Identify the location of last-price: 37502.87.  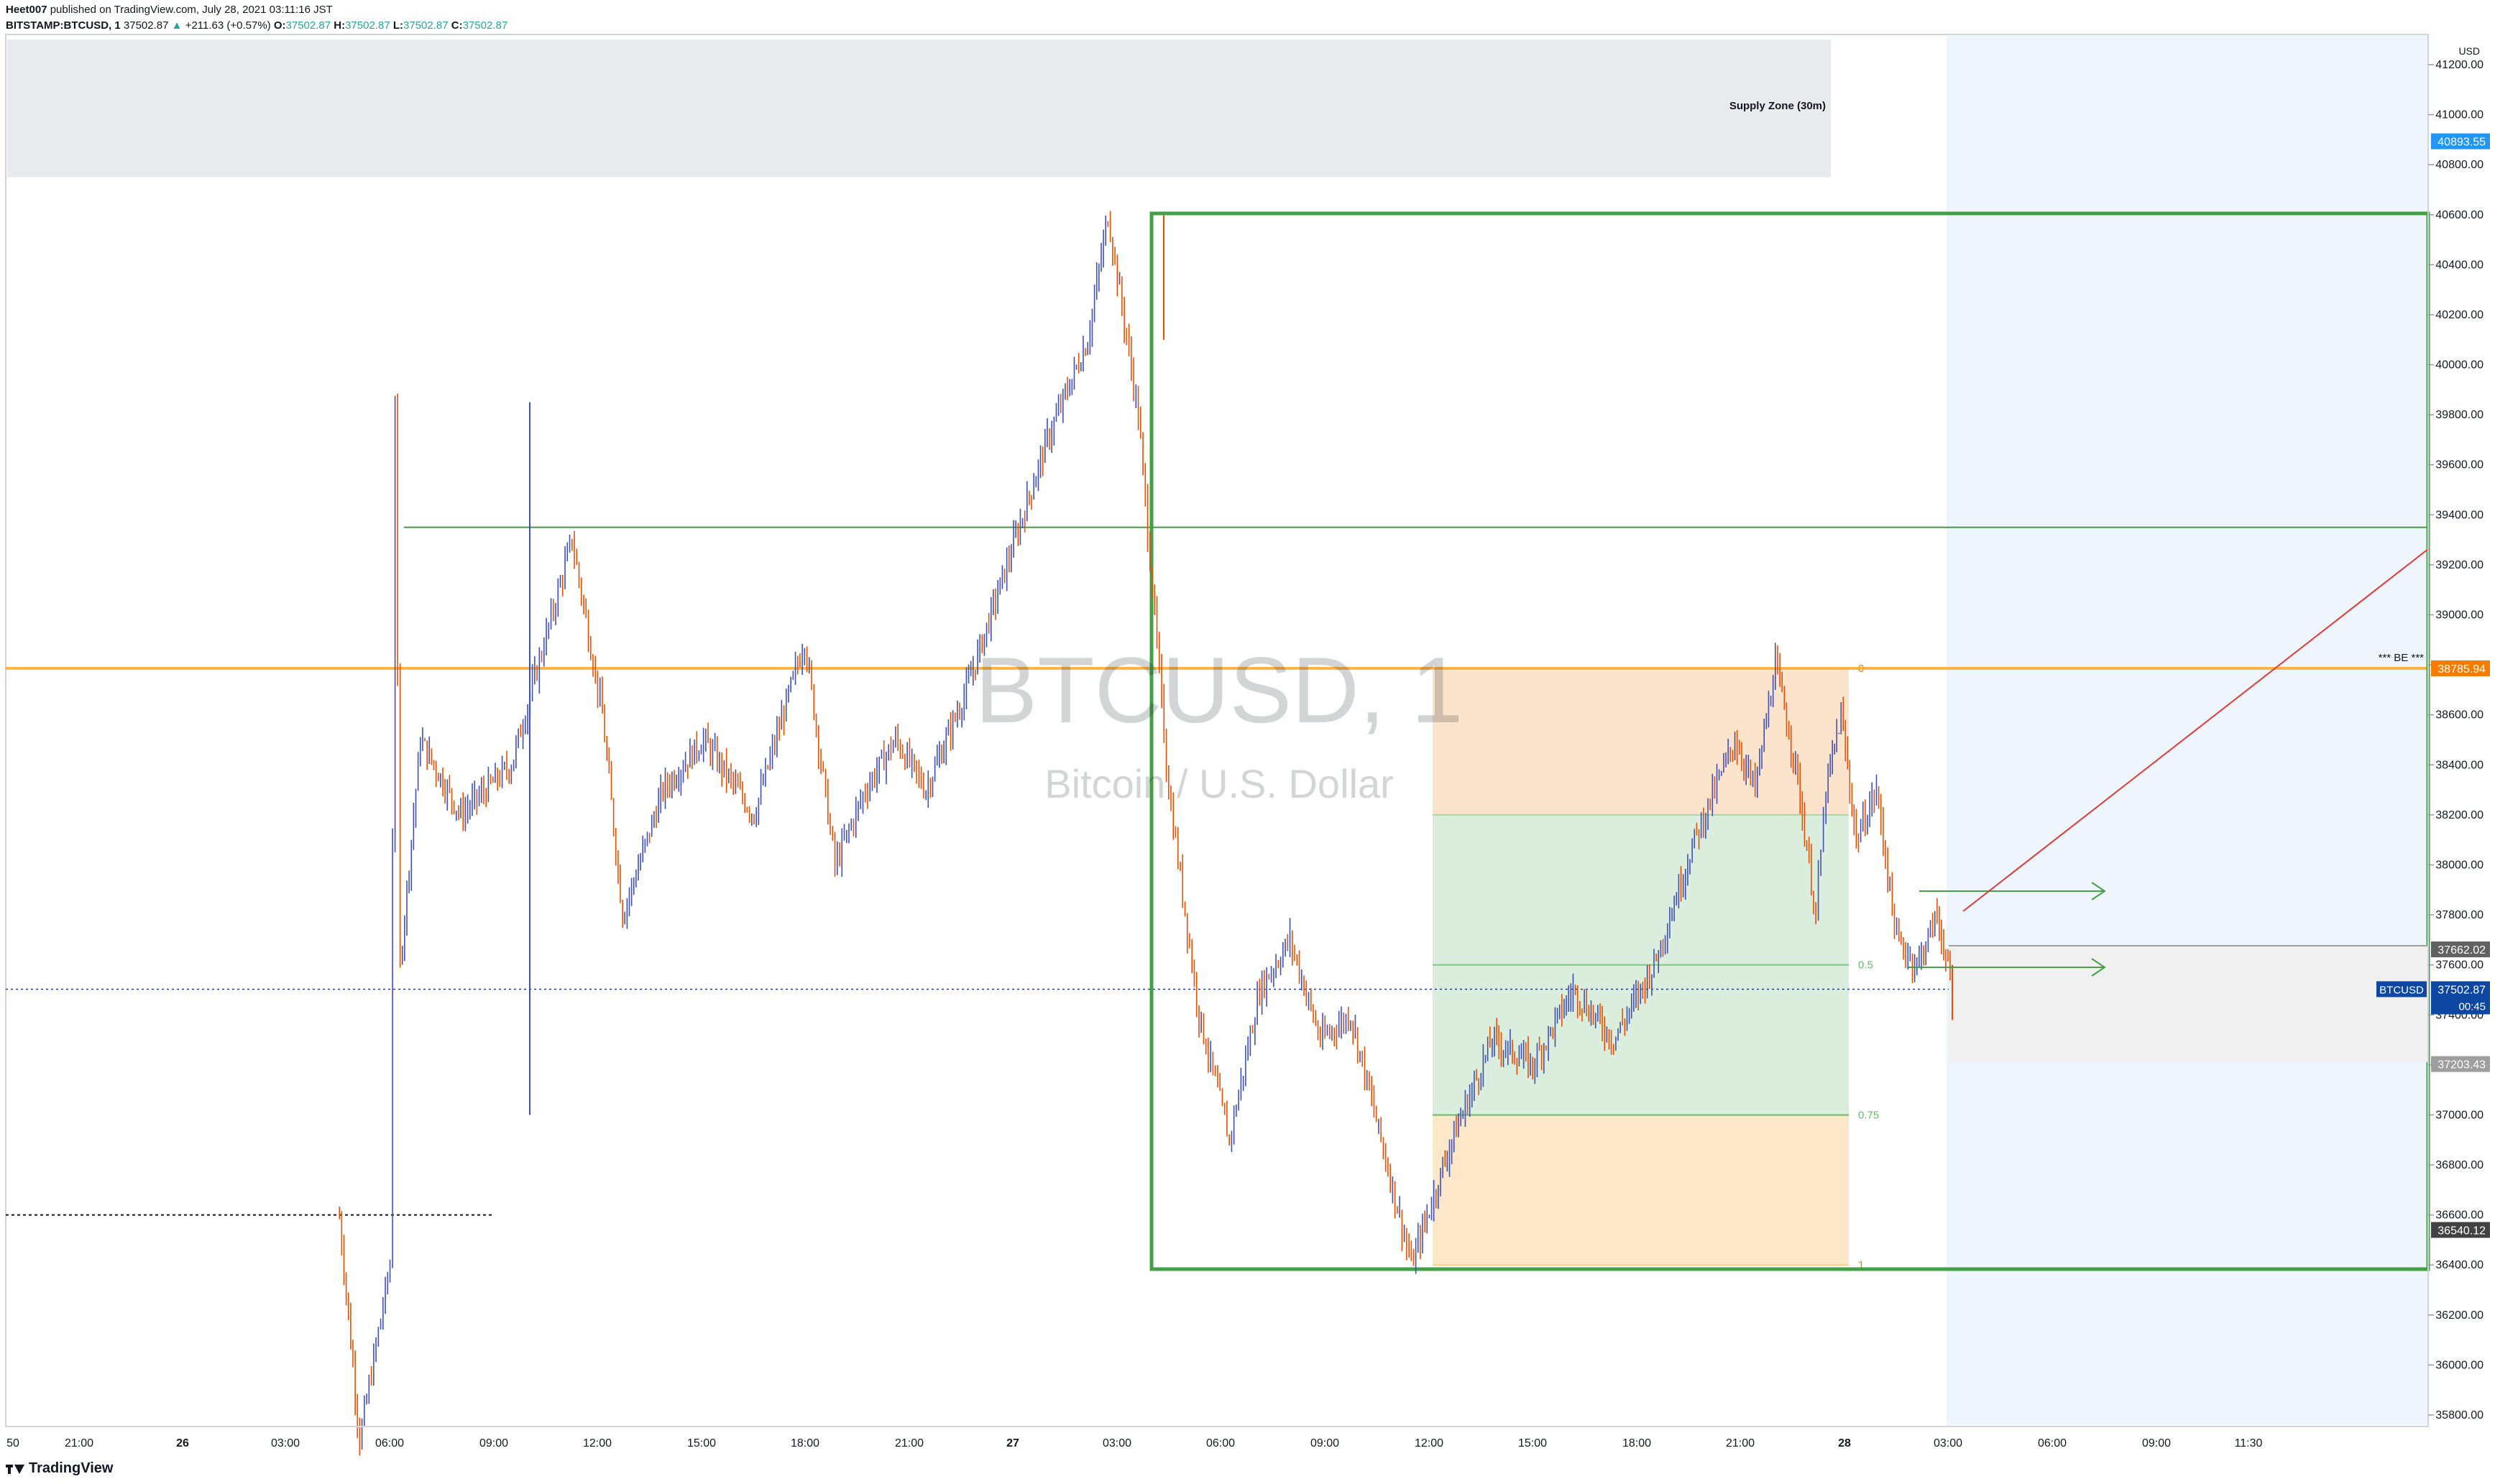
(146, 25).